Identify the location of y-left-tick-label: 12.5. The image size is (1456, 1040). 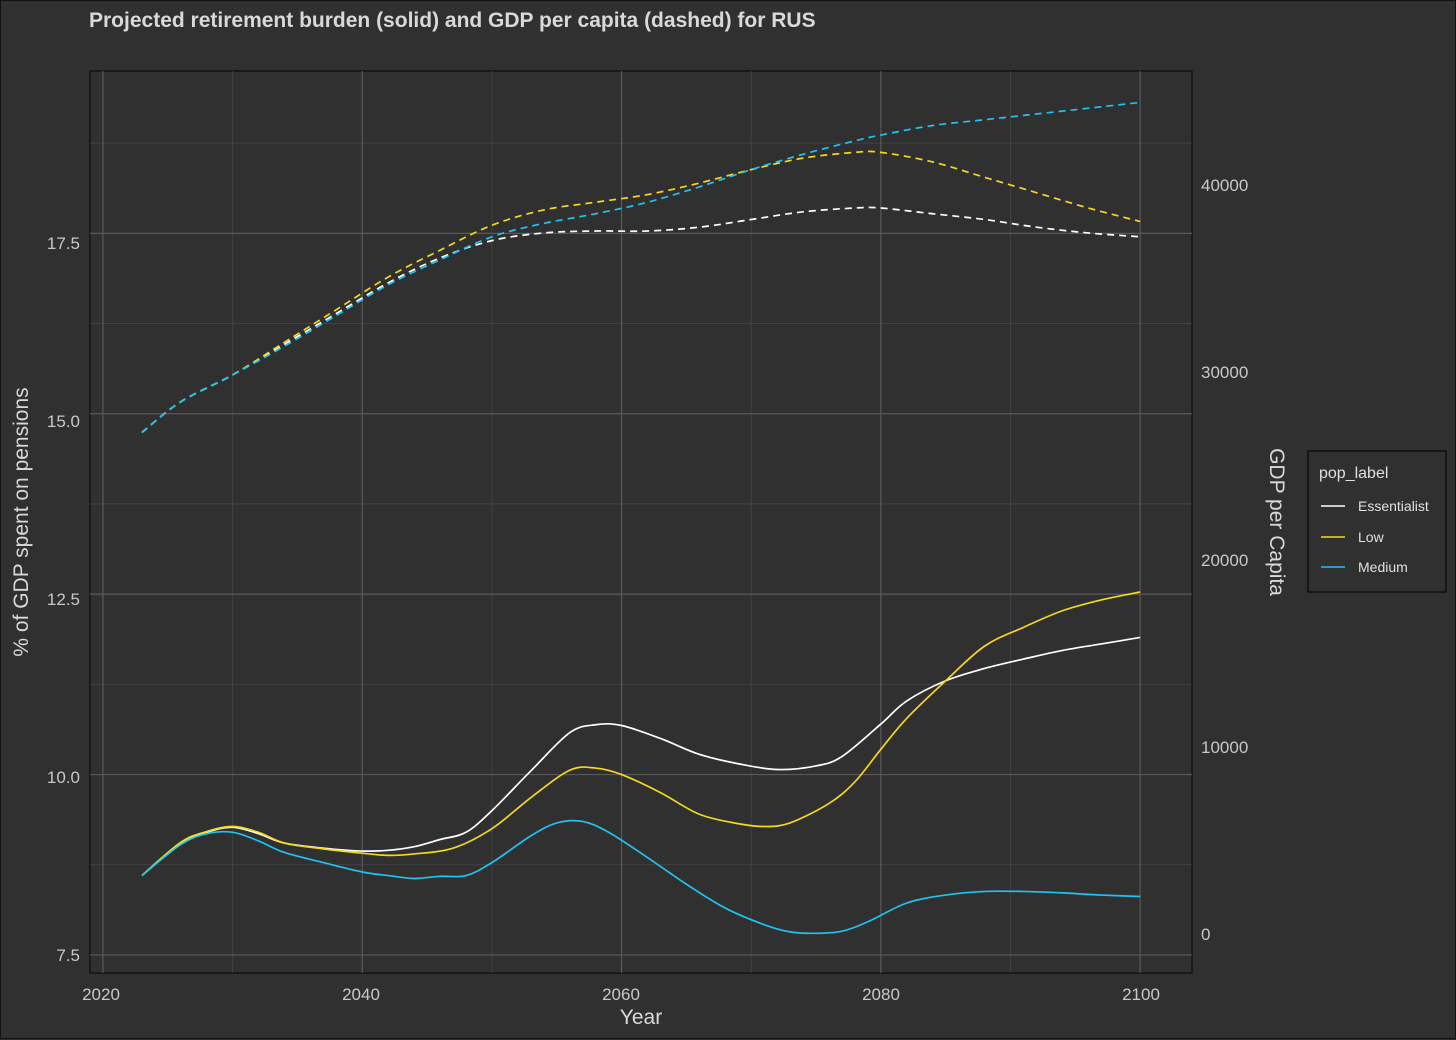
(63, 599).